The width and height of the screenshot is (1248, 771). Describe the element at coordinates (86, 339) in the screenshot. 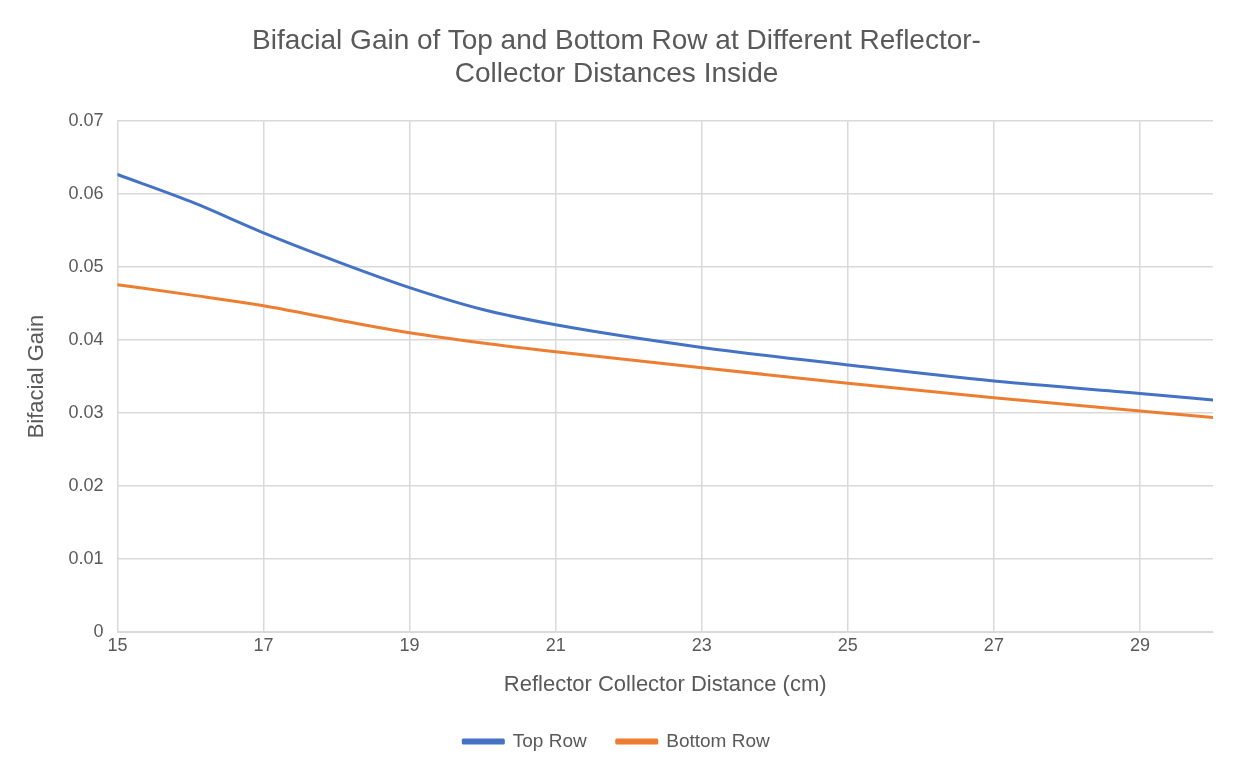

I see `y-tick-label: 0.04` at that location.